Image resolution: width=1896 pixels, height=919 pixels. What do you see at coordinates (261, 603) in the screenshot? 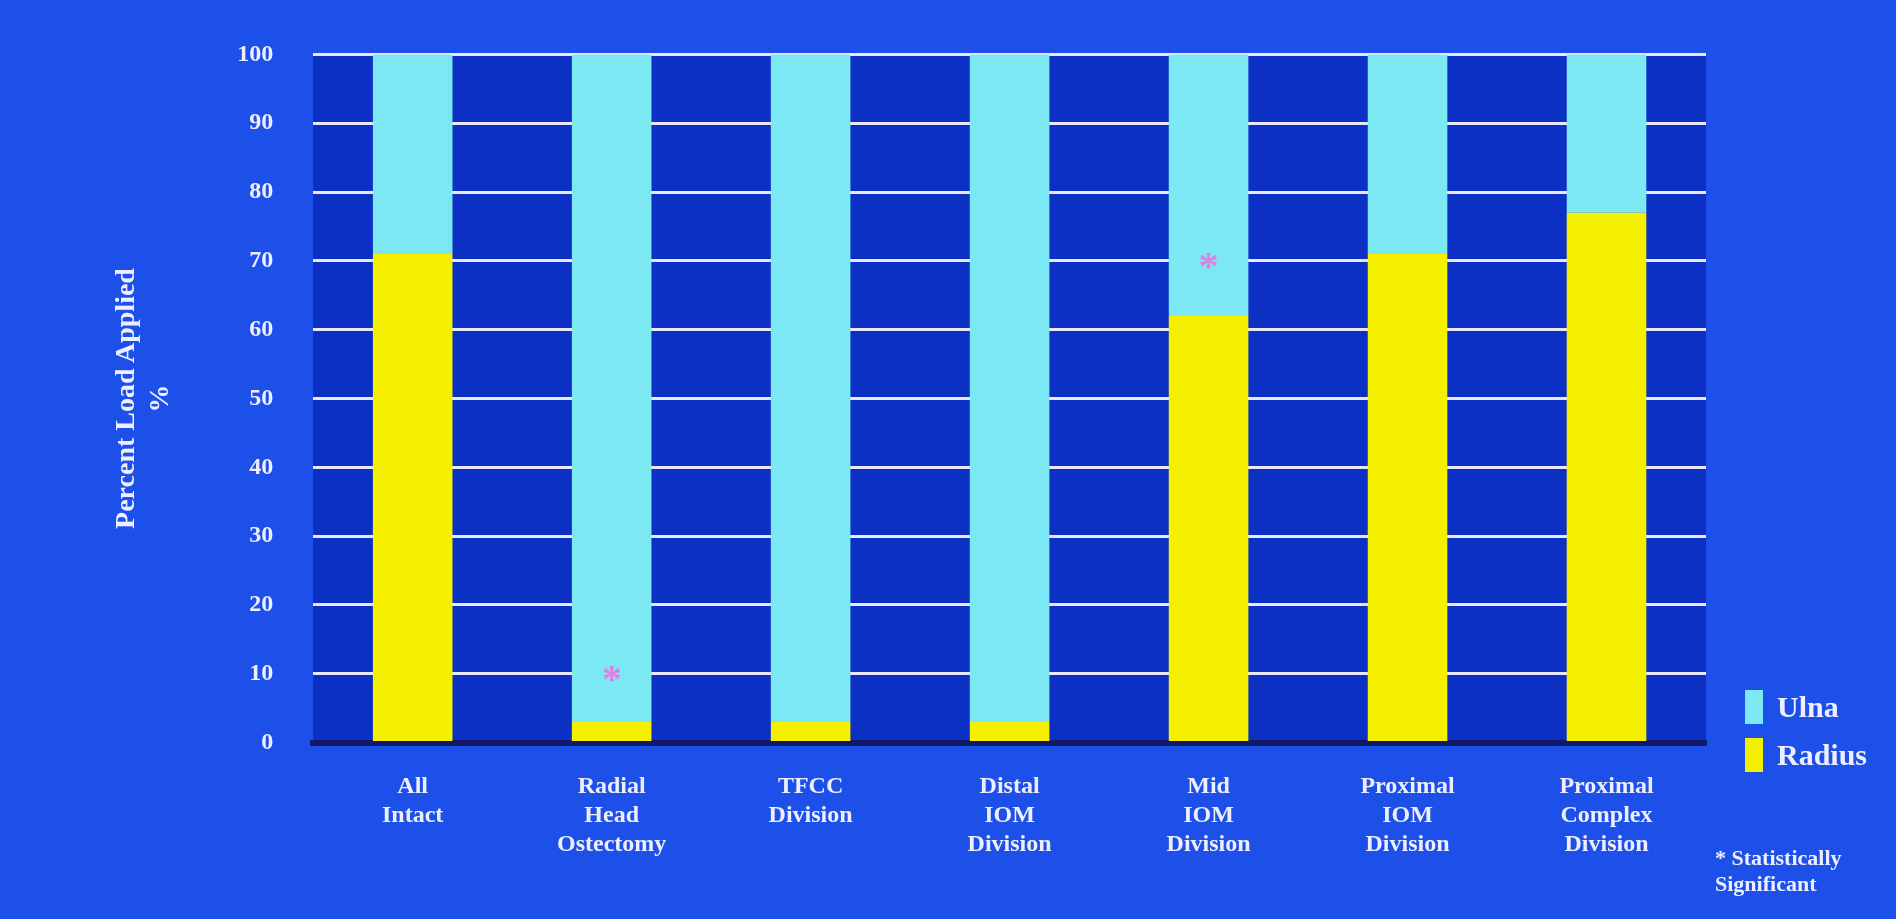
I see `y-tick-label: 20` at bounding box center [261, 603].